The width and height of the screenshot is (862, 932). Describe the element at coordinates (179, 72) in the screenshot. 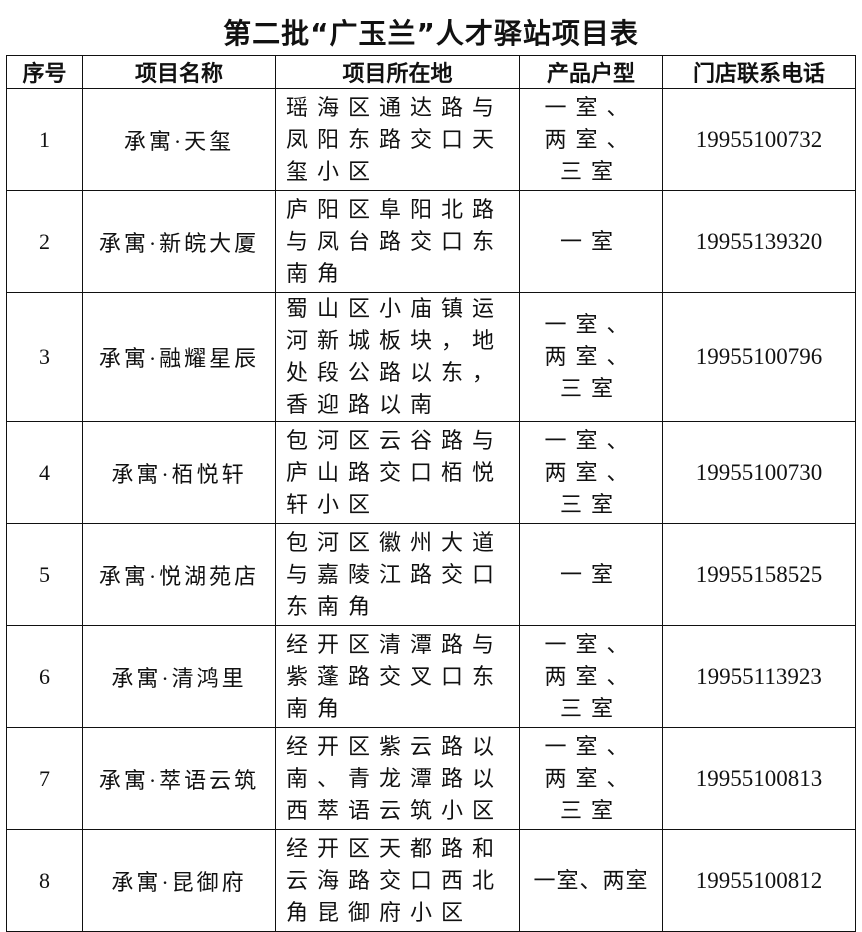

I see `header-name: 项目名称` at that location.